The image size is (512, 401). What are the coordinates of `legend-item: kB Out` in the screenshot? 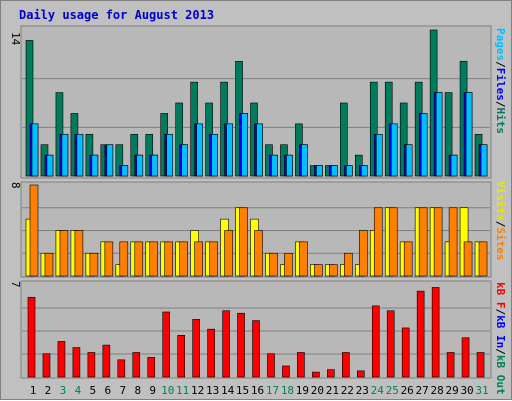 It's located at (500, 375).